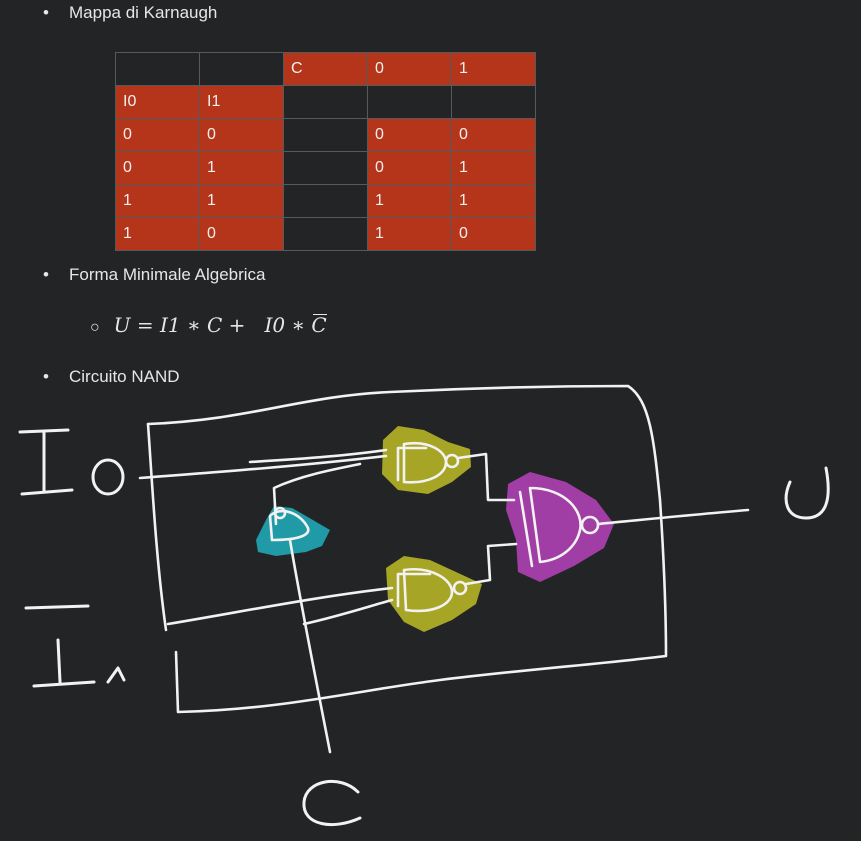 The width and height of the screenshot is (861, 841). Describe the element at coordinates (214, 325) in the screenshot. I see `formula-term1-b: C` at that location.